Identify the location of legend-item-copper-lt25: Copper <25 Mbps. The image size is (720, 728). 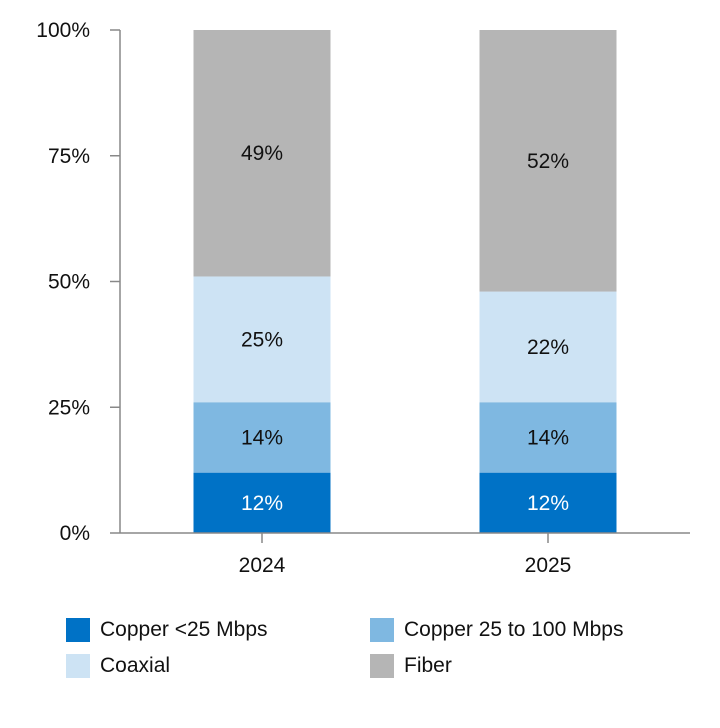
(167, 630).